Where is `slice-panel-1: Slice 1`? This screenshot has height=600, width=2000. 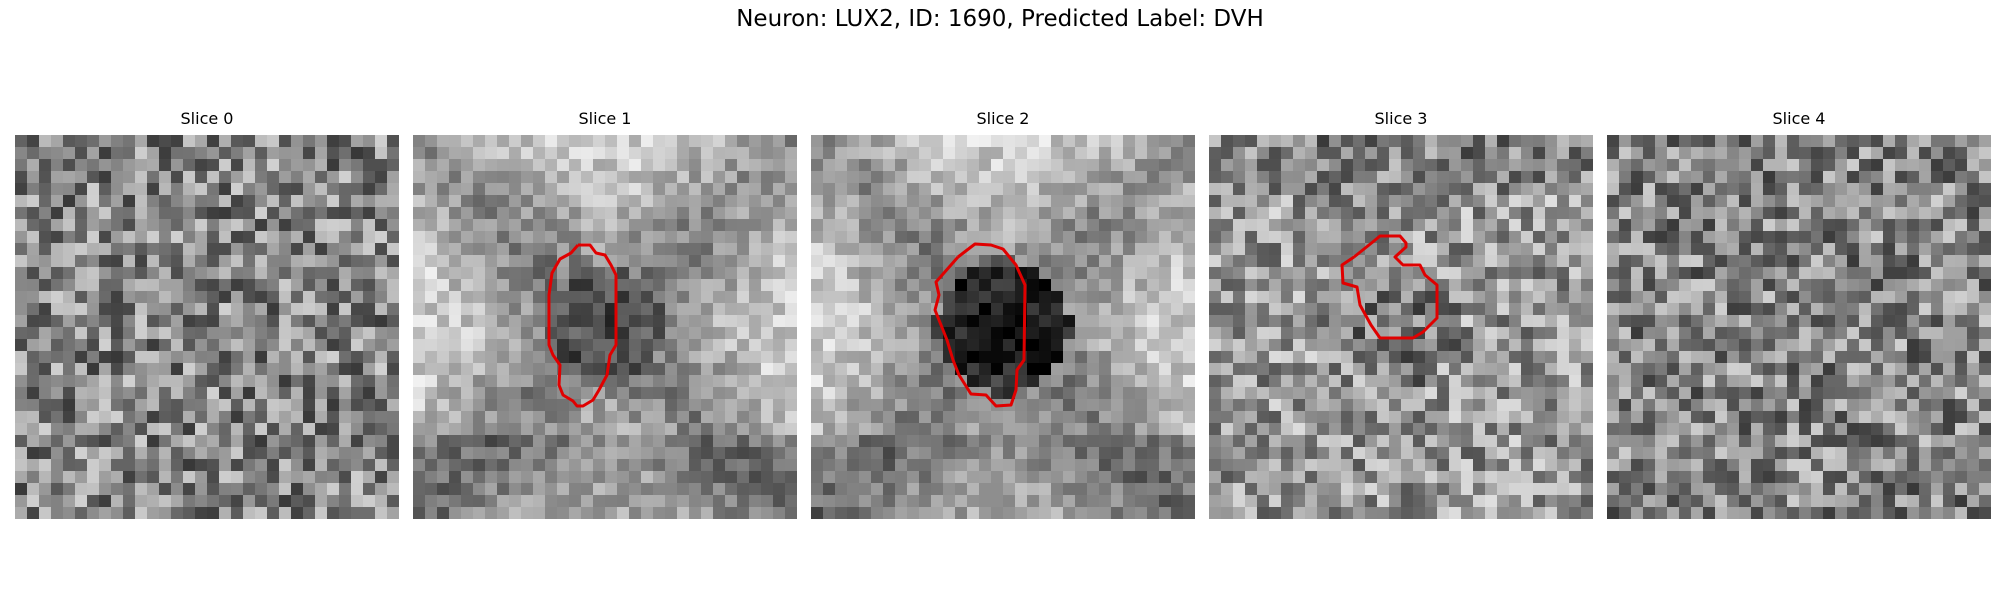 slice-panel-1: Slice 1 is located at coordinates (605, 313).